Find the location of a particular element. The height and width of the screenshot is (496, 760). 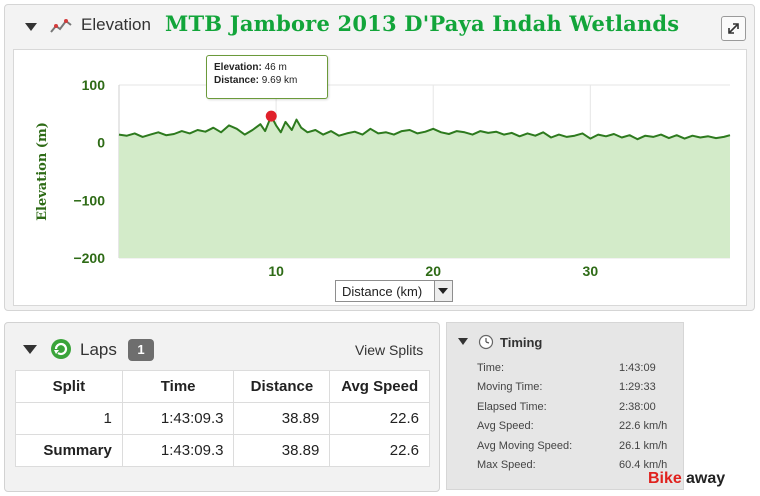

select-arrow-button is located at coordinates (443, 291).